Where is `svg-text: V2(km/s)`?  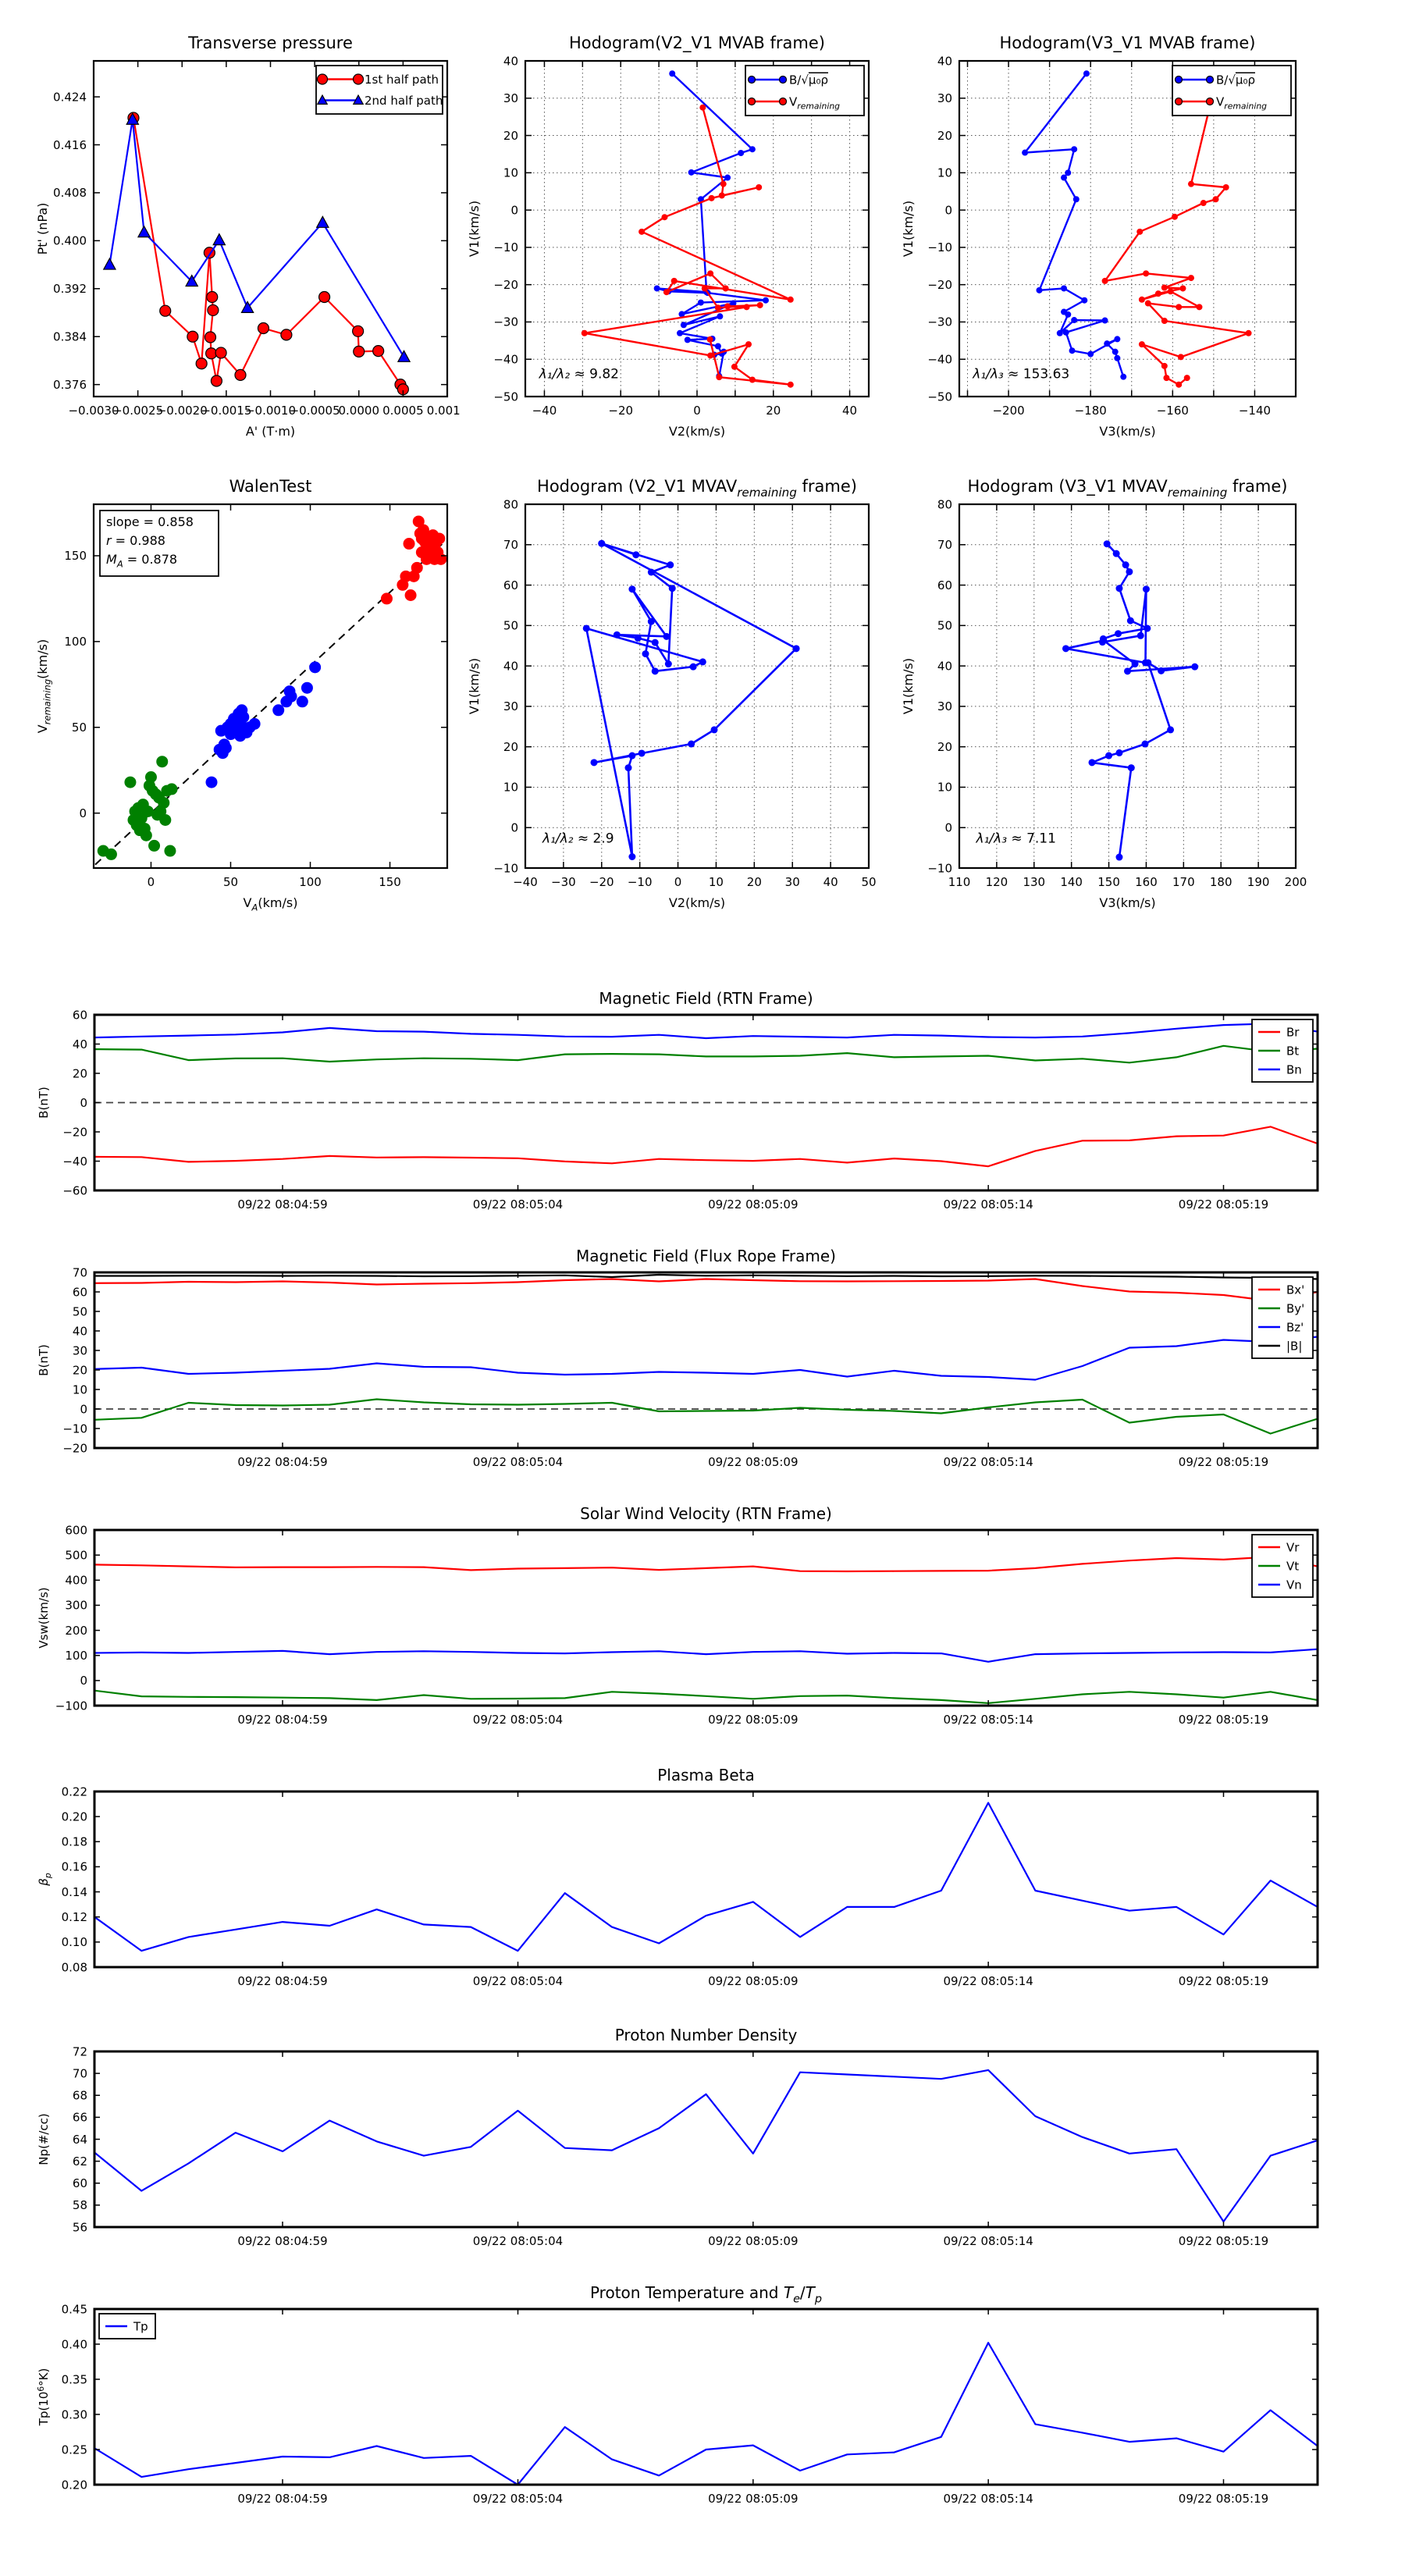 svg-text: V2(km/s) is located at coordinates (697, 431).